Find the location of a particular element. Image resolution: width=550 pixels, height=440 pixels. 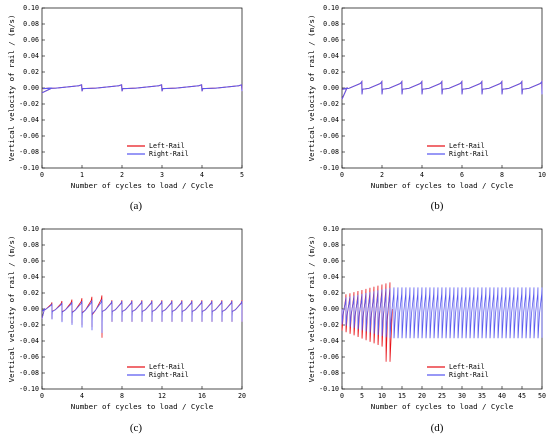

x-tick-label: 15 is located at coordinates (402, 396).